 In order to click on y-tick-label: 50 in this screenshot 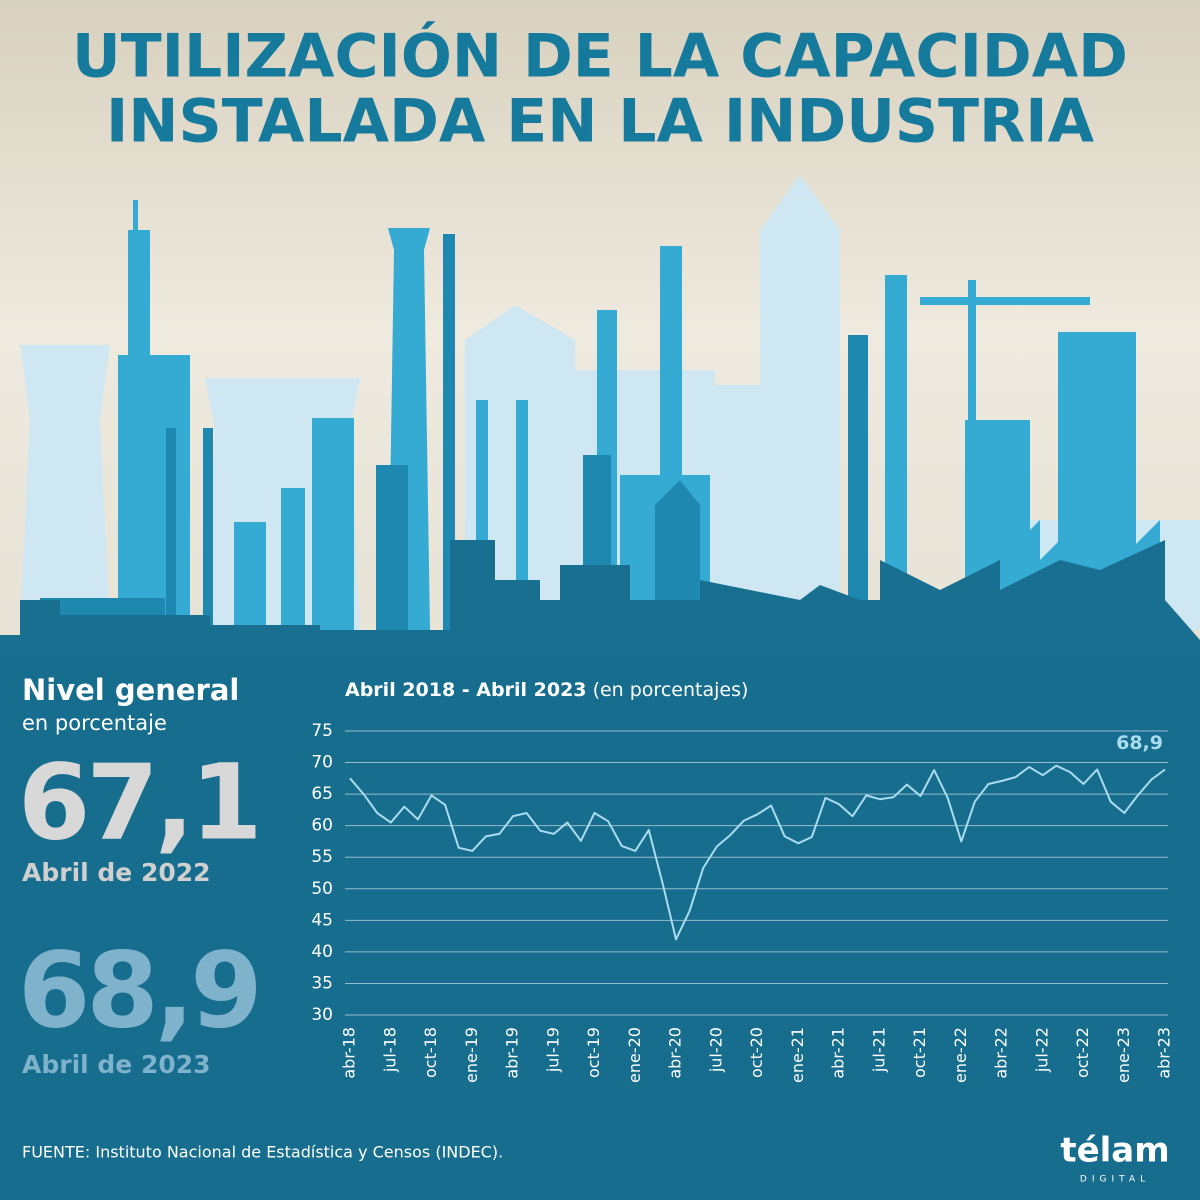, I will do `click(322, 889)`.